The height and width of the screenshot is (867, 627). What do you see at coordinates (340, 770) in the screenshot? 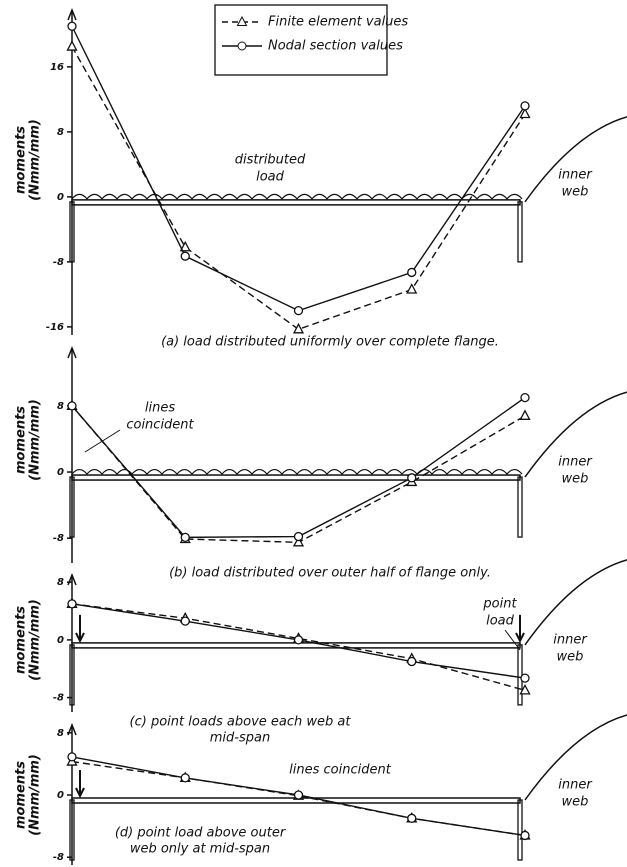
I see `annotation: lines coincident` at bounding box center [340, 770].